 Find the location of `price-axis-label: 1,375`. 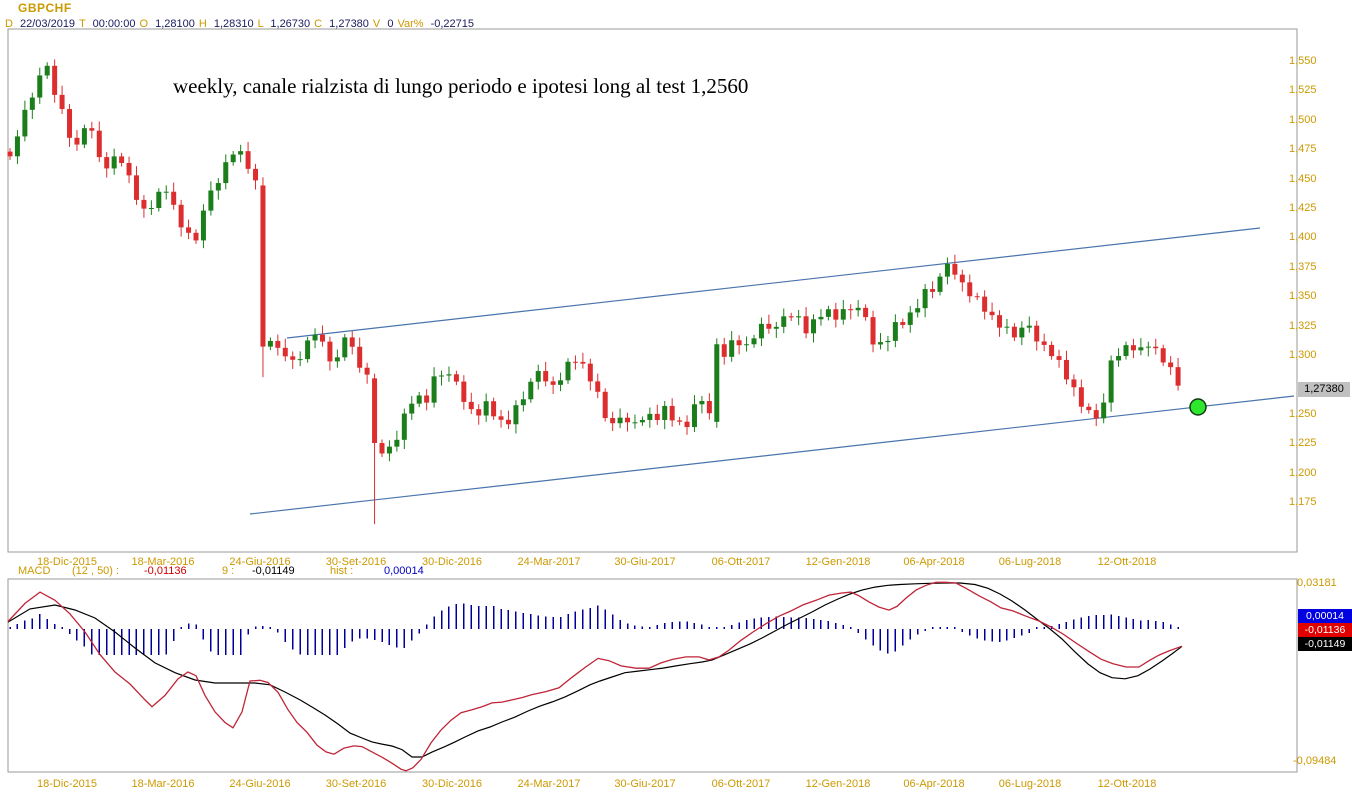

price-axis-label: 1,375 is located at coordinates (1303, 267).